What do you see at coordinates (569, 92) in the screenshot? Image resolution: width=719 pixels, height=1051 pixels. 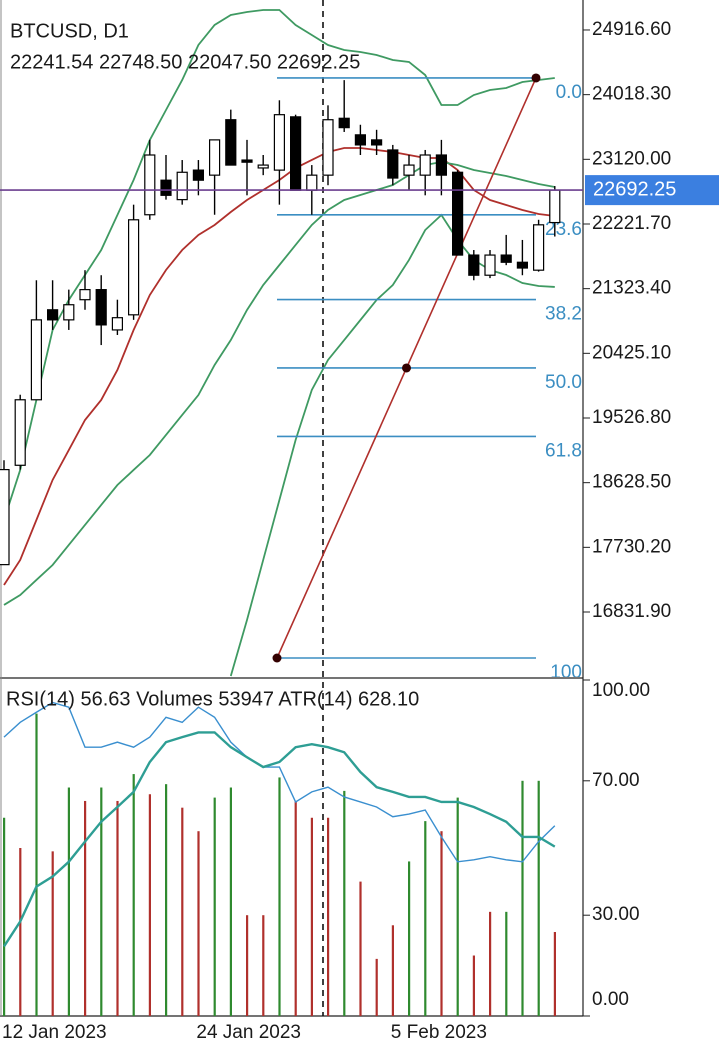 I see `fib-label: 0.0` at bounding box center [569, 92].